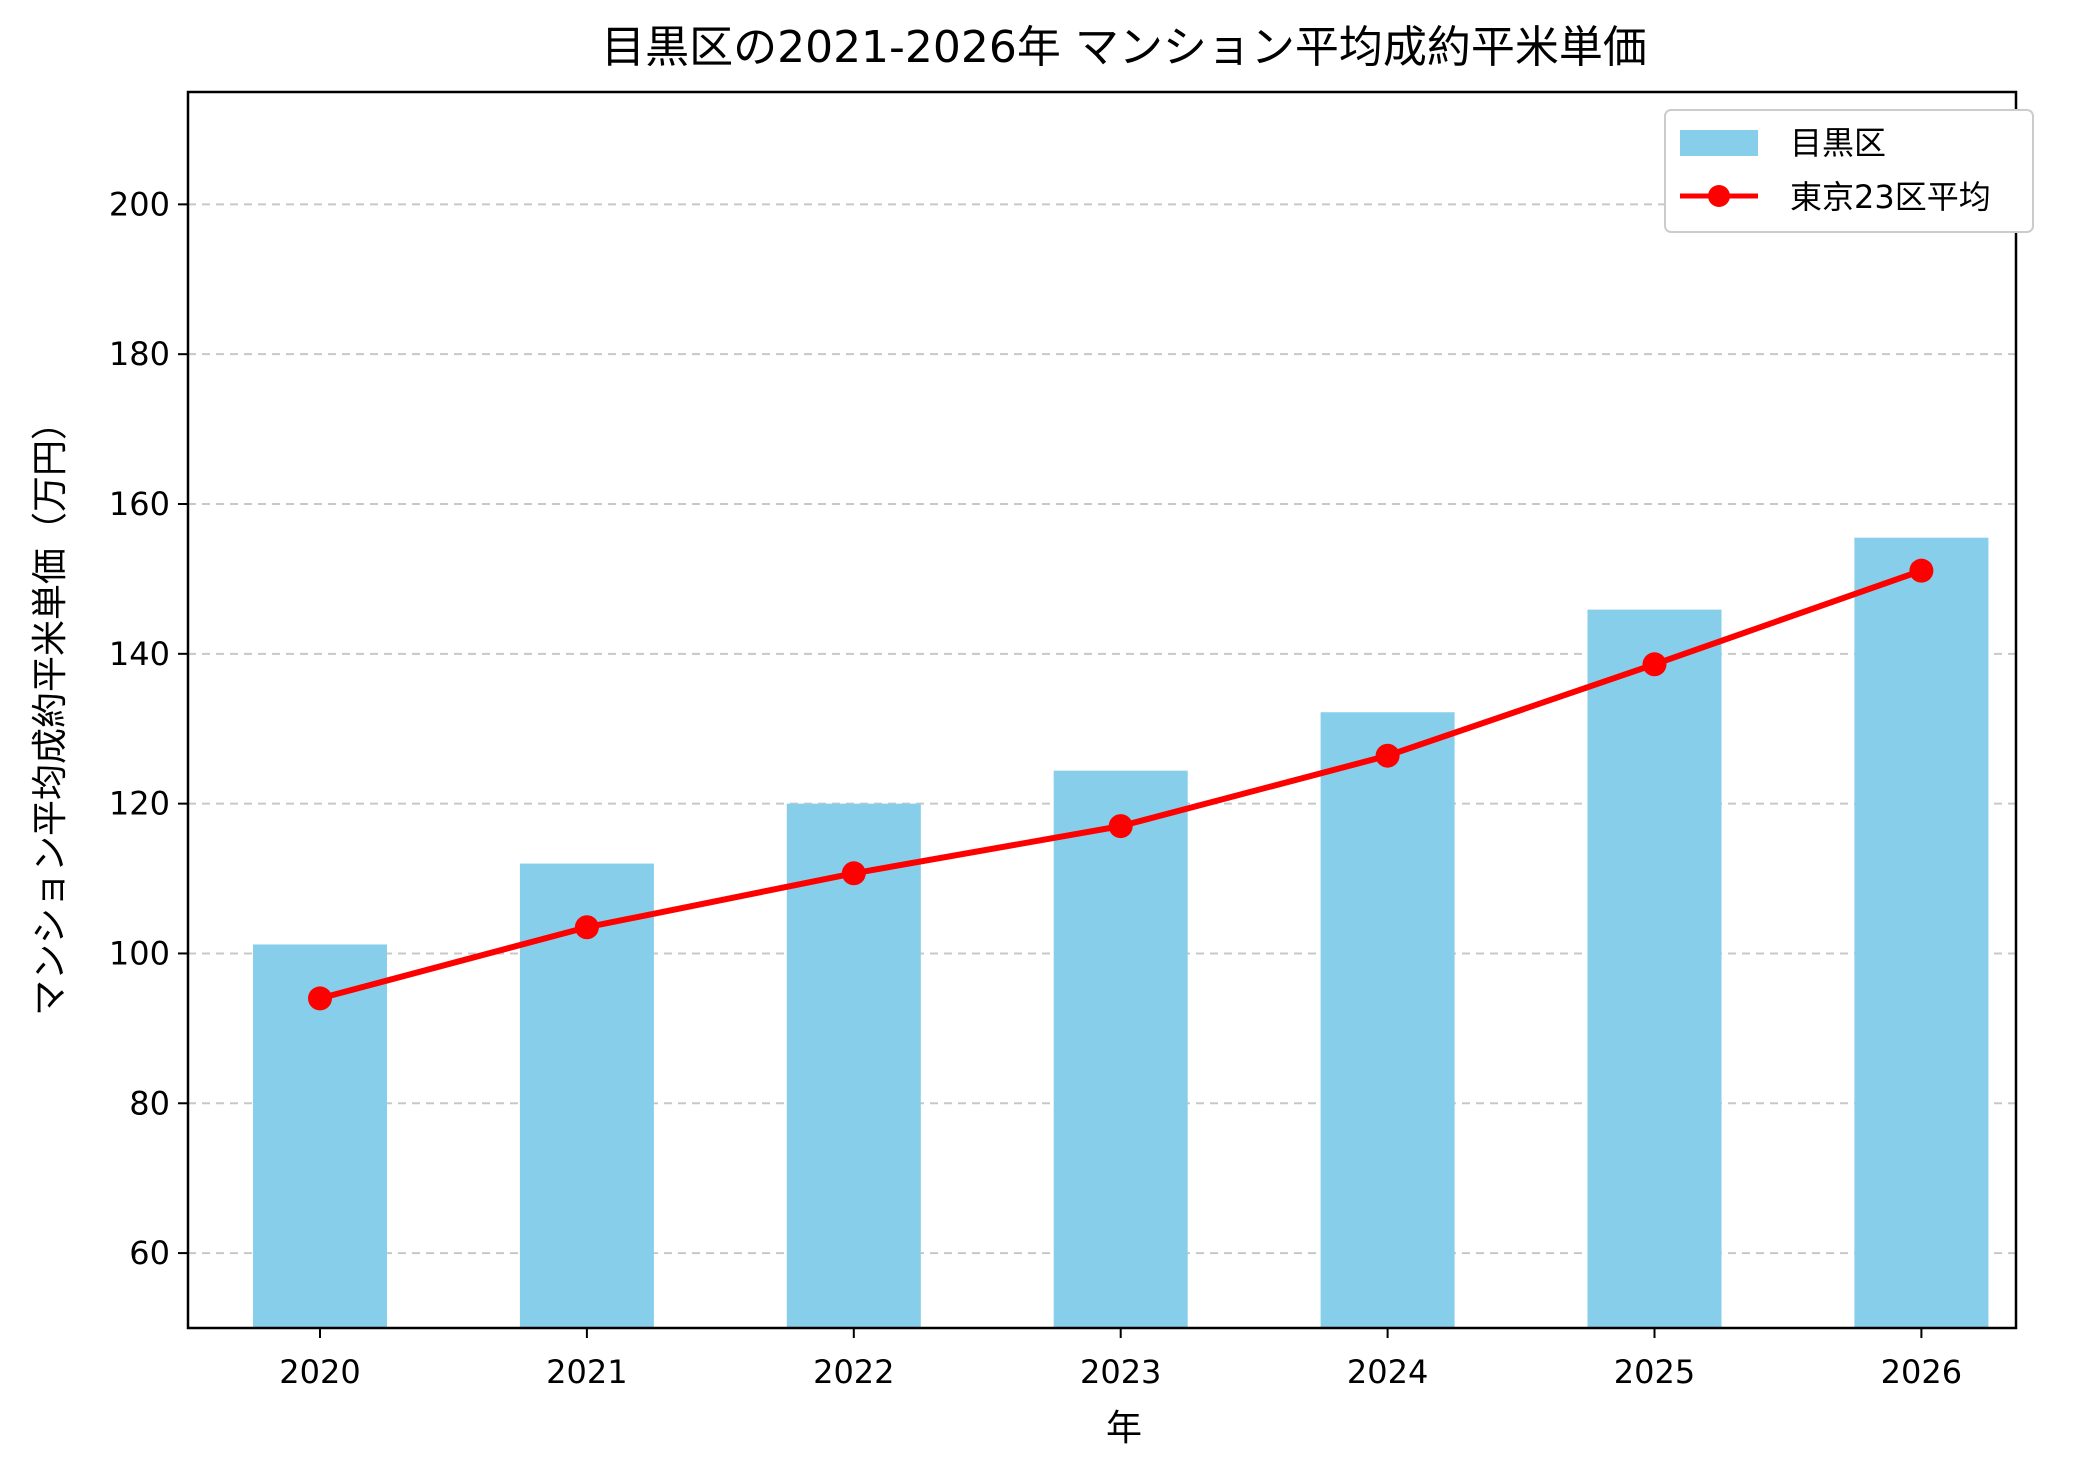  I want to click on line-point-2021, so click(586, 927).